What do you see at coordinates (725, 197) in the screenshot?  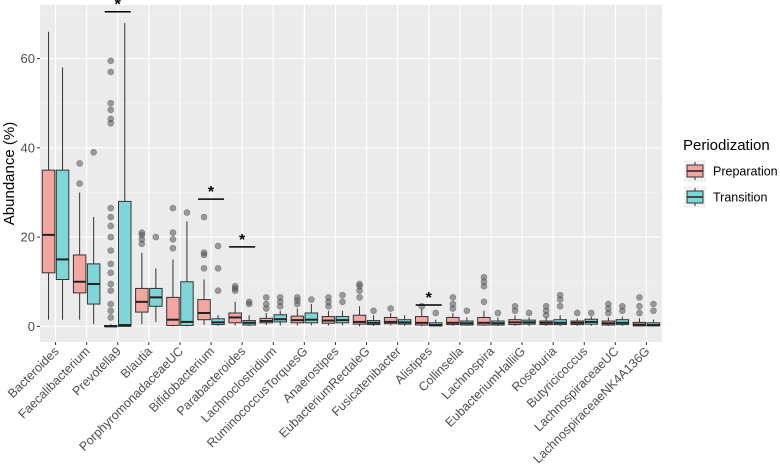 I see `legend-item-transition: Transition` at bounding box center [725, 197].